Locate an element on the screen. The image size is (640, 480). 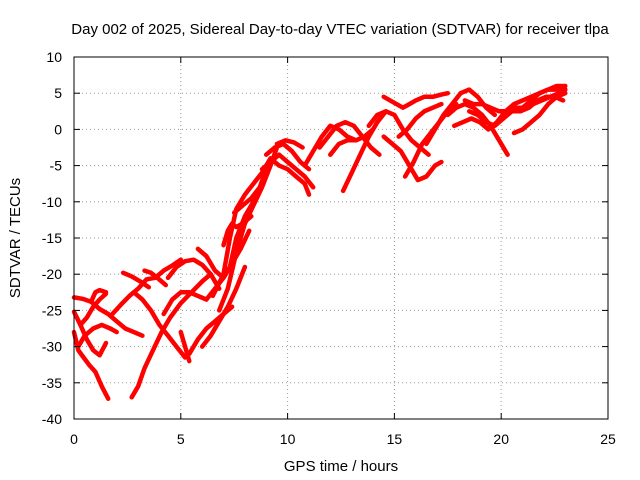
y-tick-label: -35 is located at coordinates (52, 383).